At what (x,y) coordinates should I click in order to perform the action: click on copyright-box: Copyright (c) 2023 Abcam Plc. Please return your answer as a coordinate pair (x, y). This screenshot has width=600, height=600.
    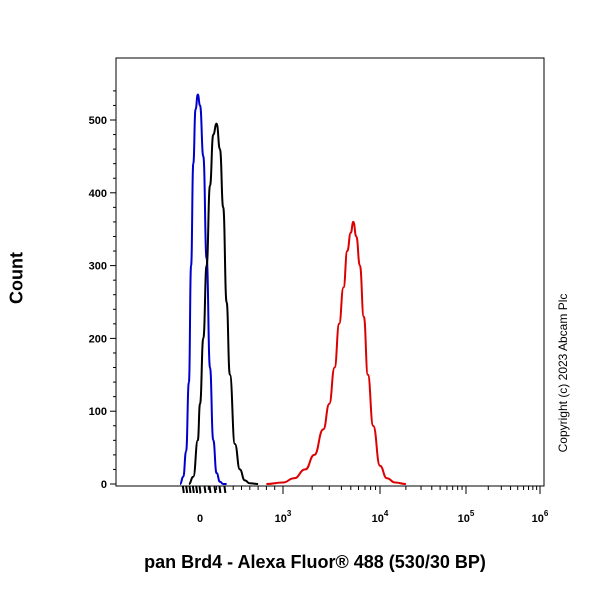
    Looking at the image, I should click on (563, 373).